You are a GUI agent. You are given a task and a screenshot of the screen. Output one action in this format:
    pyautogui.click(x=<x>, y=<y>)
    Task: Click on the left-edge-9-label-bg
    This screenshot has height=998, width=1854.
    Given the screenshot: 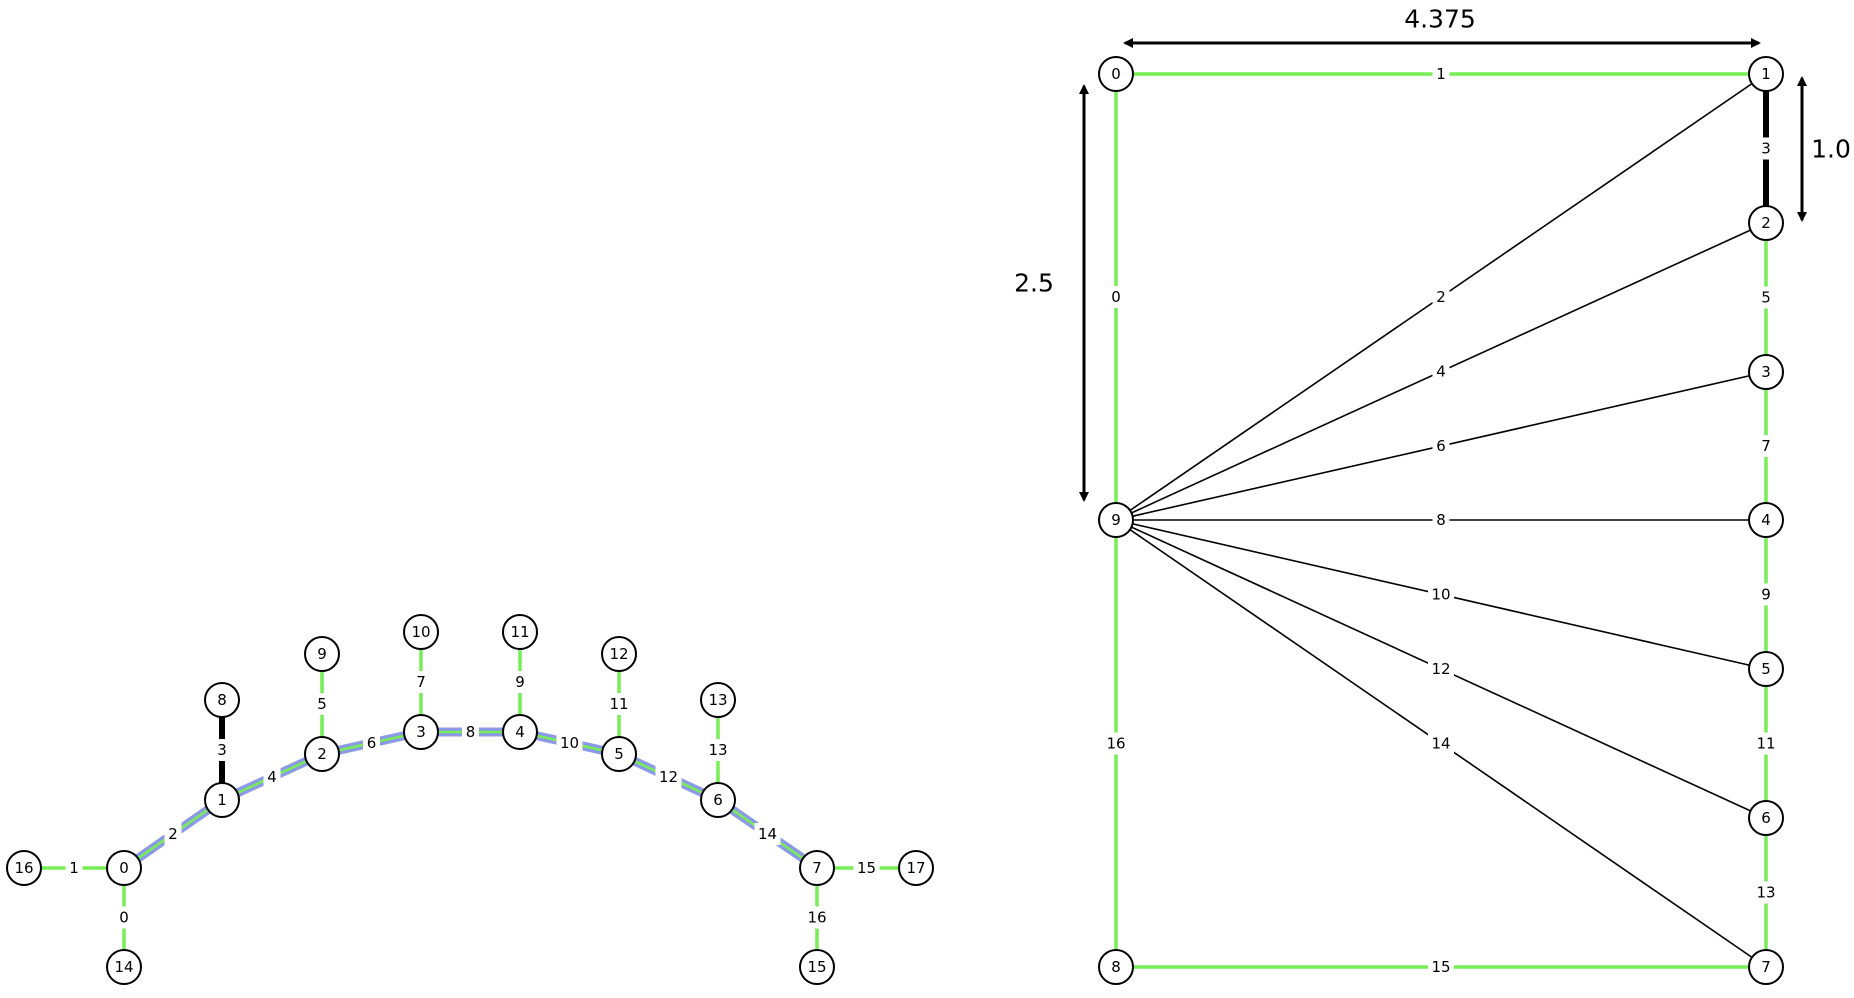 What is the action you would take?
    pyautogui.click(x=520, y=682)
    